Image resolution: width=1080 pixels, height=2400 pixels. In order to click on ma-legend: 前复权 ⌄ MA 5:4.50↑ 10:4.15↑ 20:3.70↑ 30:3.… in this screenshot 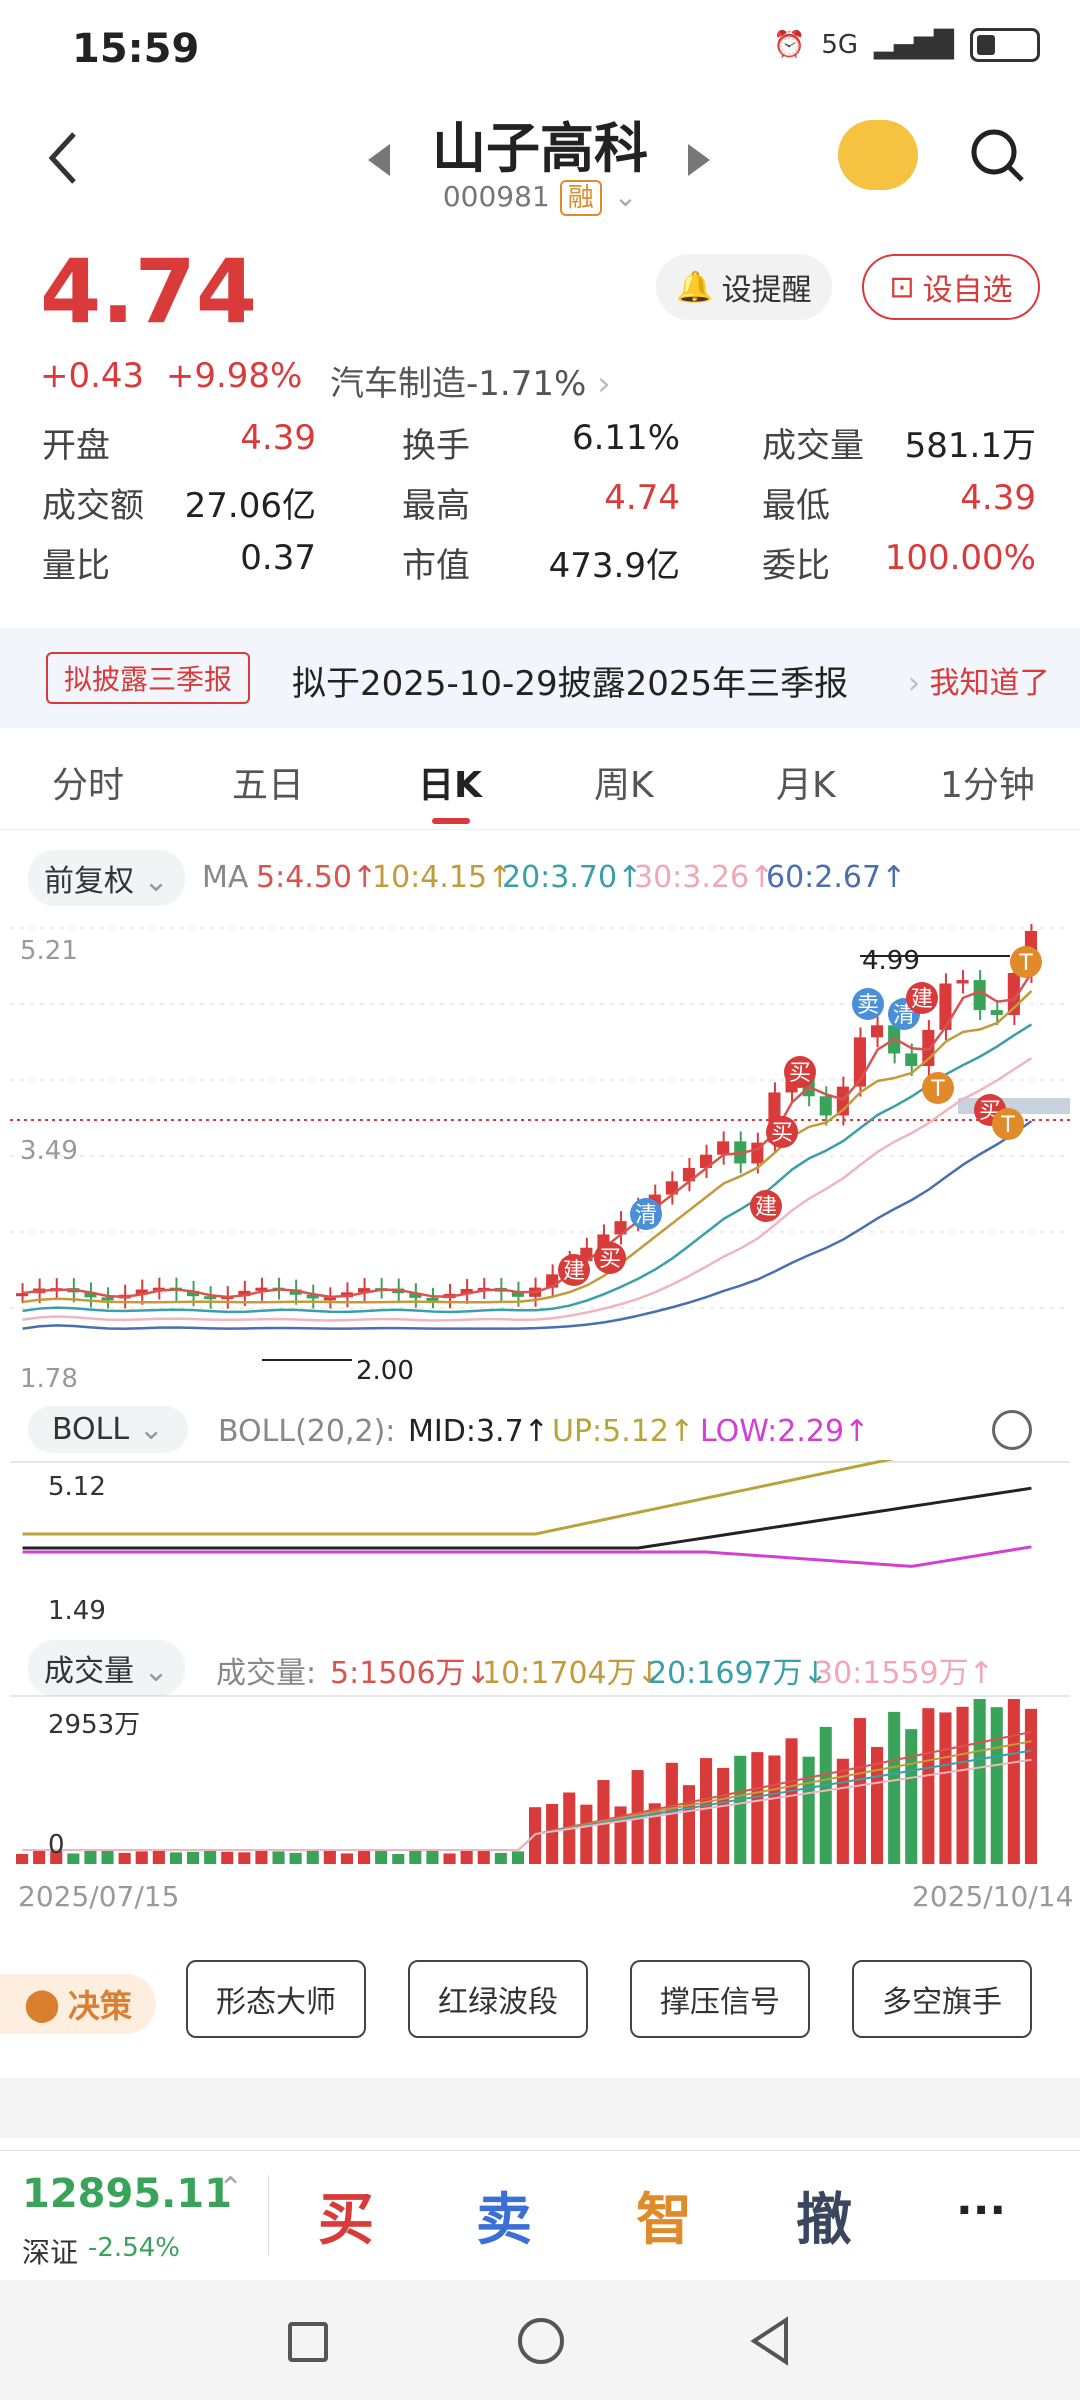, I will do `click(540, 878)`.